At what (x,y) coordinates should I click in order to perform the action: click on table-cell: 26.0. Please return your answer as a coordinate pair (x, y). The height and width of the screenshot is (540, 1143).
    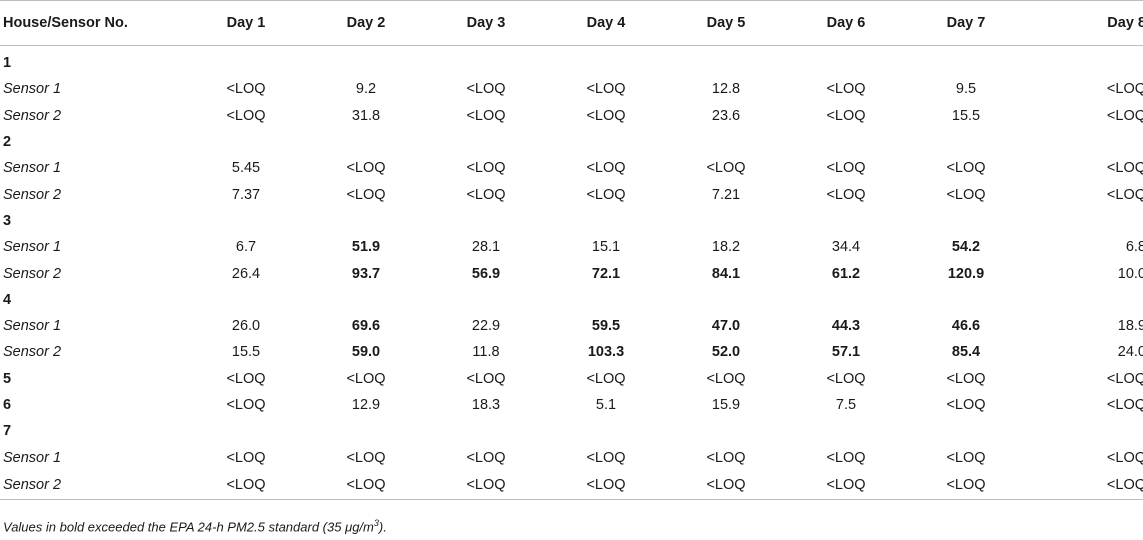
    Looking at the image, I should click on (246, 326).